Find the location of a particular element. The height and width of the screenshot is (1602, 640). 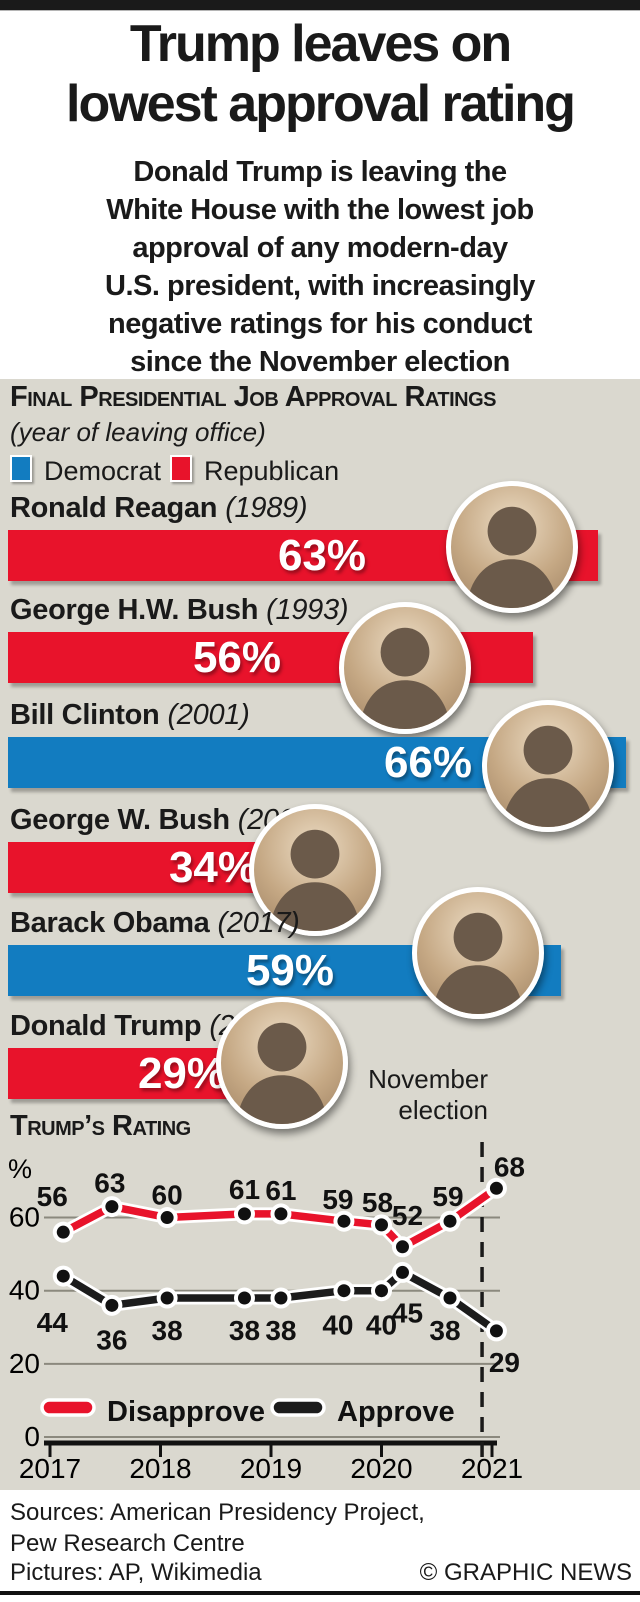

graphic-news-credit: © GRAPHIC NEWS is located at coordinates (525, 1572).